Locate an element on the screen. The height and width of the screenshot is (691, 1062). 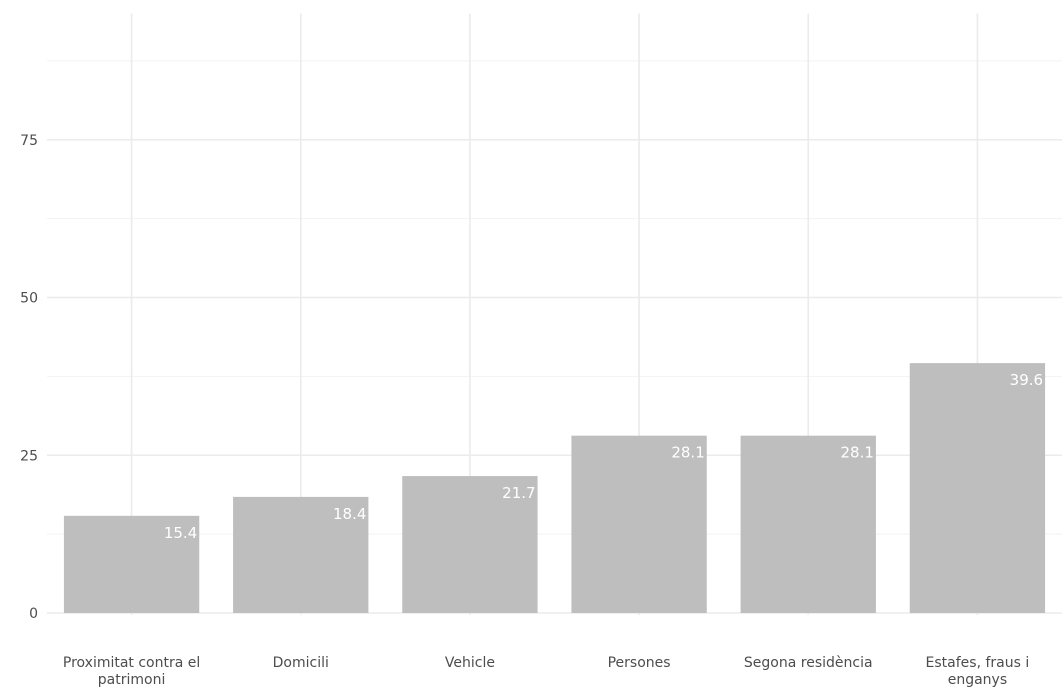
x-tick-label-line: Proximitat contra el is located at coordinates (131, 663).